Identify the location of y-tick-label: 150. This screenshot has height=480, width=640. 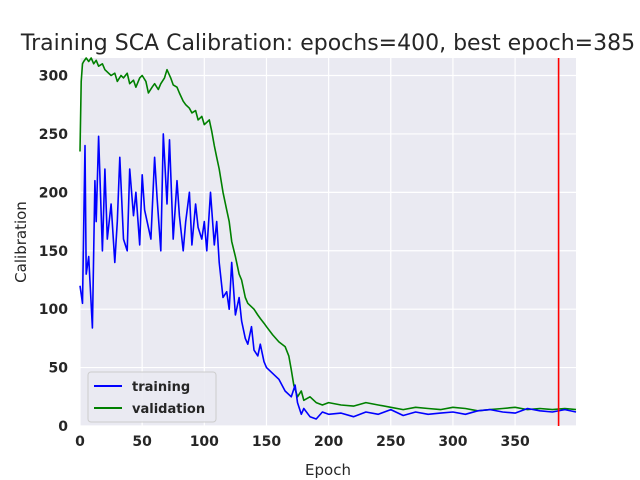
(53, 252).